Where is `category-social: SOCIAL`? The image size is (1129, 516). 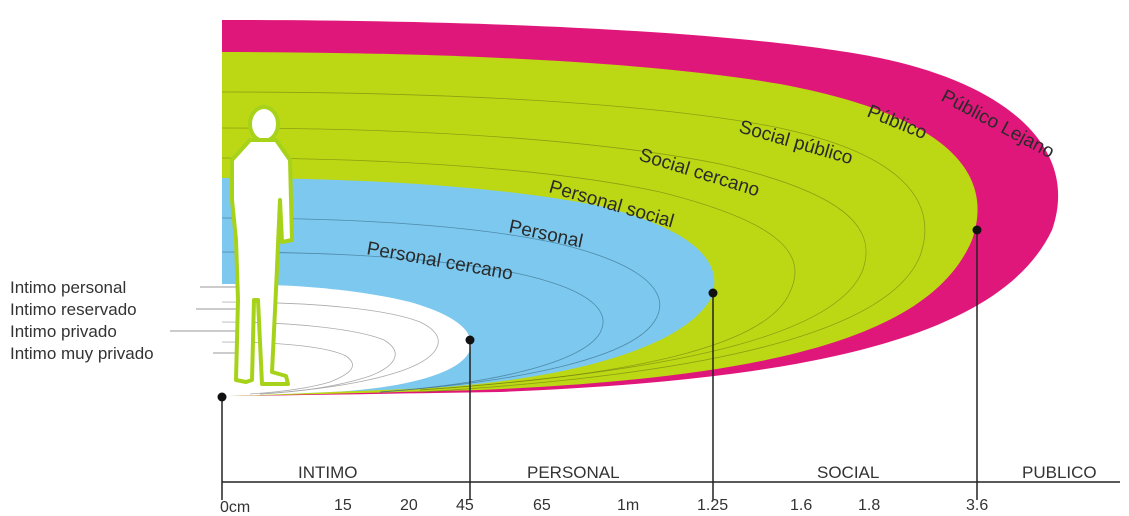
category-social: SOCIAL is located at coordinates (848, 472).